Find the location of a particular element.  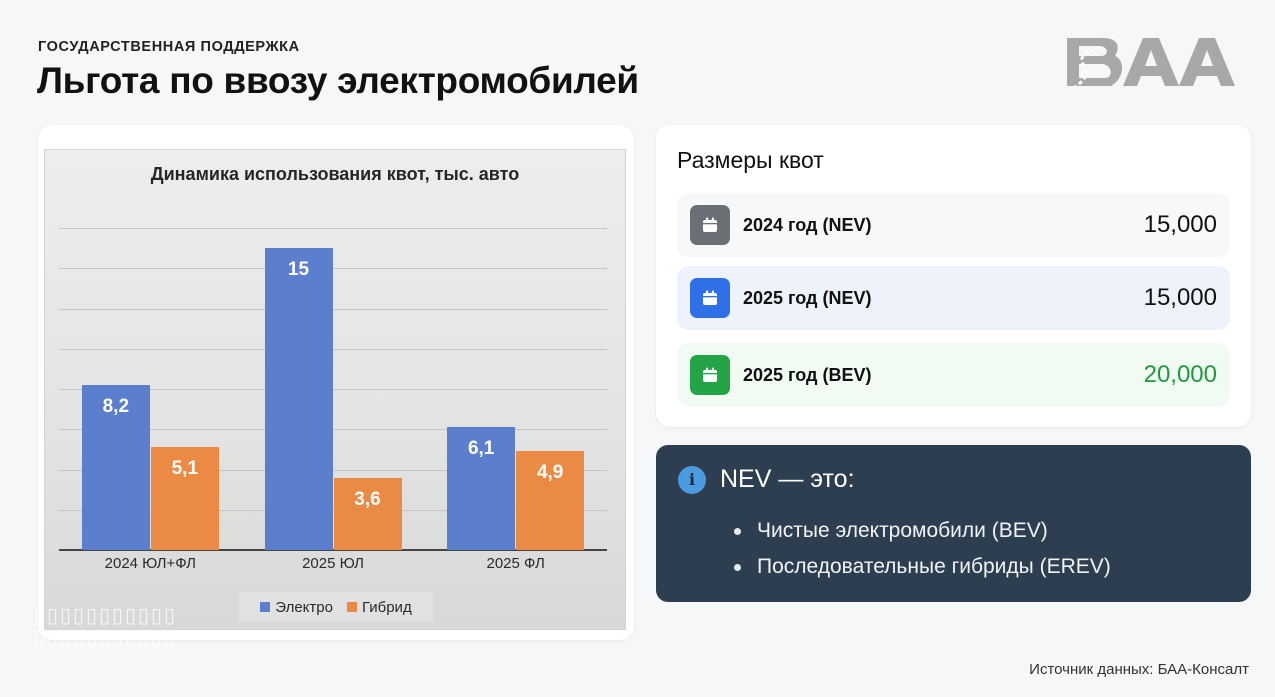

legend-item-electro: Электро is located at coordinates (296, 607).